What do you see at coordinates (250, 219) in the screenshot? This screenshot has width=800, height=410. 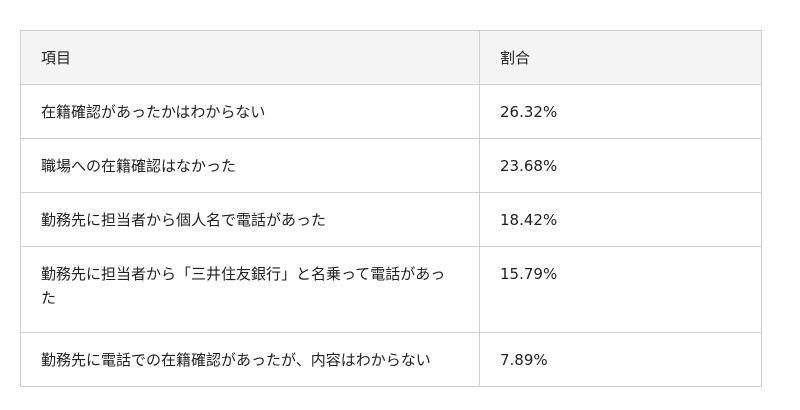 I see `cell-item: 勤務先に担当者から個人名で電話があった` at bounding box center [250, 219].